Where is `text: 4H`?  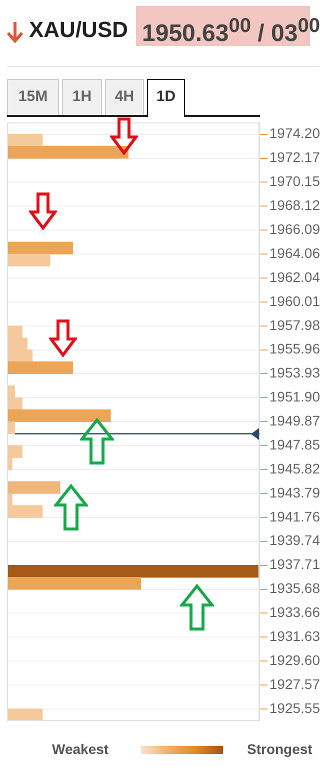
text: 4H is located at coordinates (124, 97).